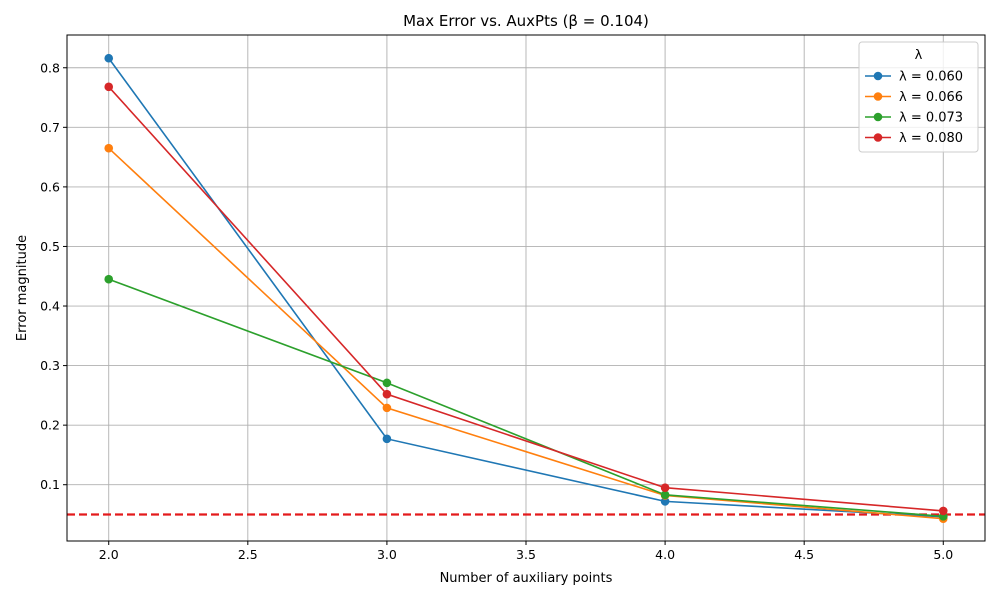 Image resolution: width=1000 pixels, height=600 pixels. What do you see at coordinates (919, 55) in the screenshot?
I see `legend-title: λ` at bounding box center [919, 55].